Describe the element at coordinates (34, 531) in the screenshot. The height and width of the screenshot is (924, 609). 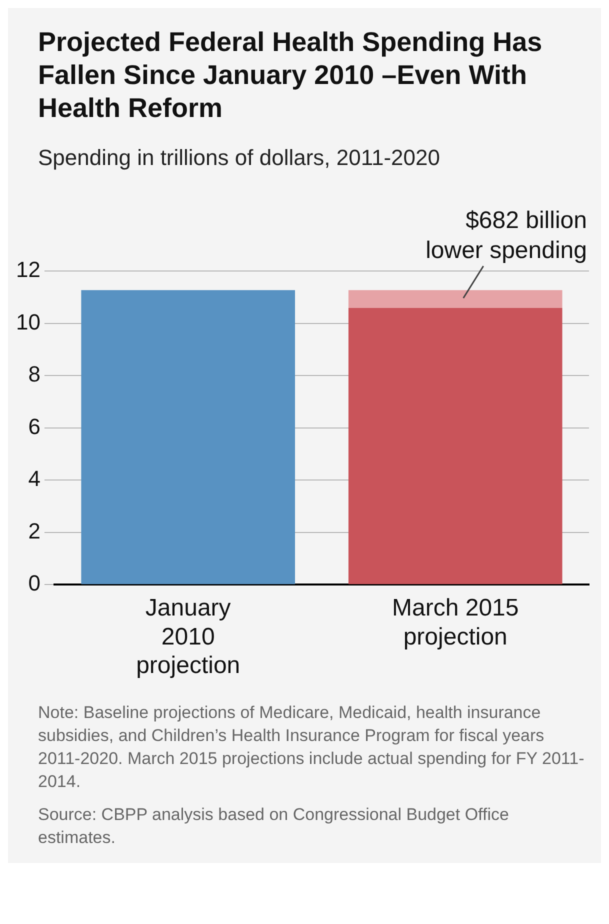
I see `y-tick-label: 2` at that location.